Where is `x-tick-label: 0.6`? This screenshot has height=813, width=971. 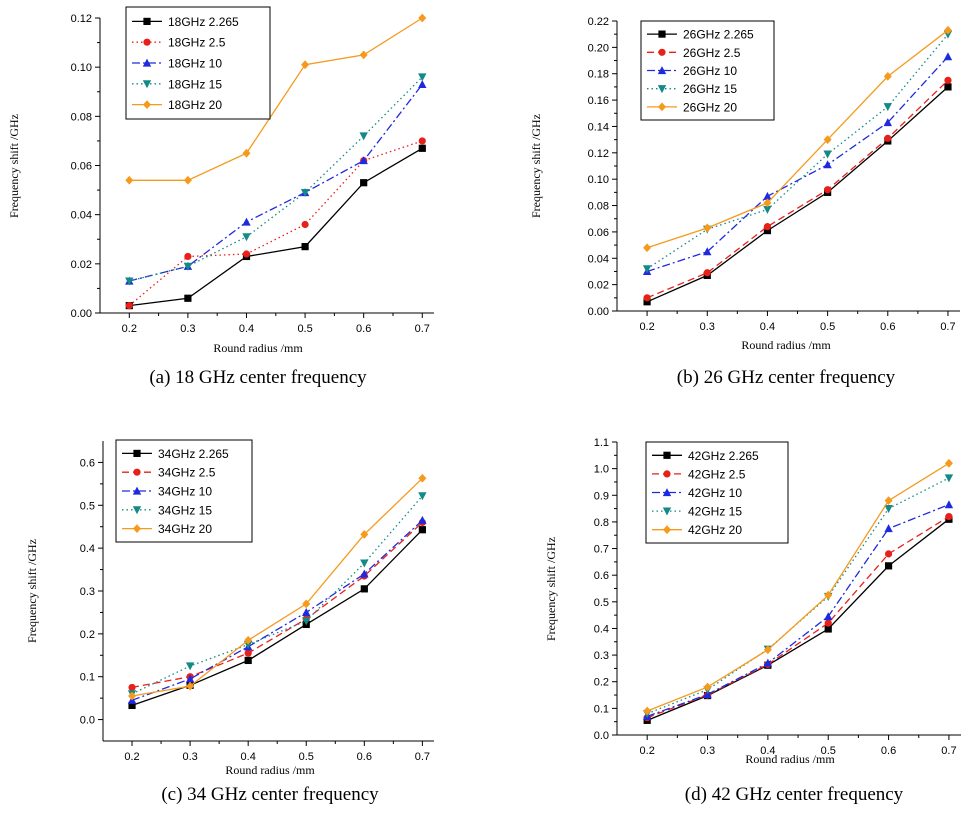
x-tick-label: 0.6 is located at coordinates (888, 751).